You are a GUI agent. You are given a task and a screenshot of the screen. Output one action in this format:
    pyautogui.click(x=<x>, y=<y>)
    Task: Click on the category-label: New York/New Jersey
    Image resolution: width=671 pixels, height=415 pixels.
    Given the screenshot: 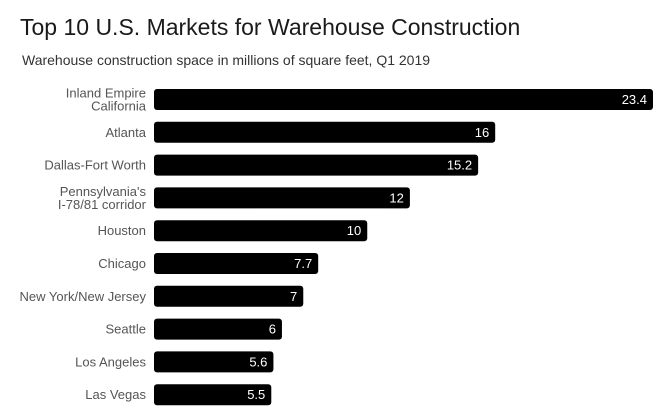 What is the action you would take?
    pyautogui.click(x=83, y=296)
    